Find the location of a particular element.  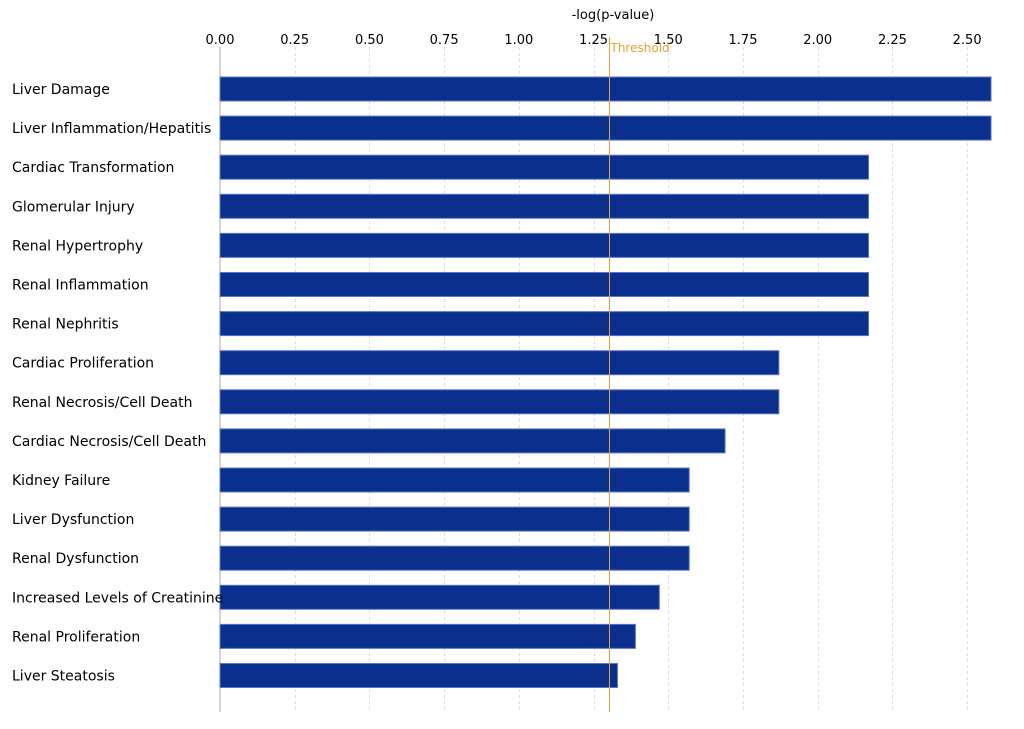

x-tick-label: 1.50 is located at coordinates (668, 40).